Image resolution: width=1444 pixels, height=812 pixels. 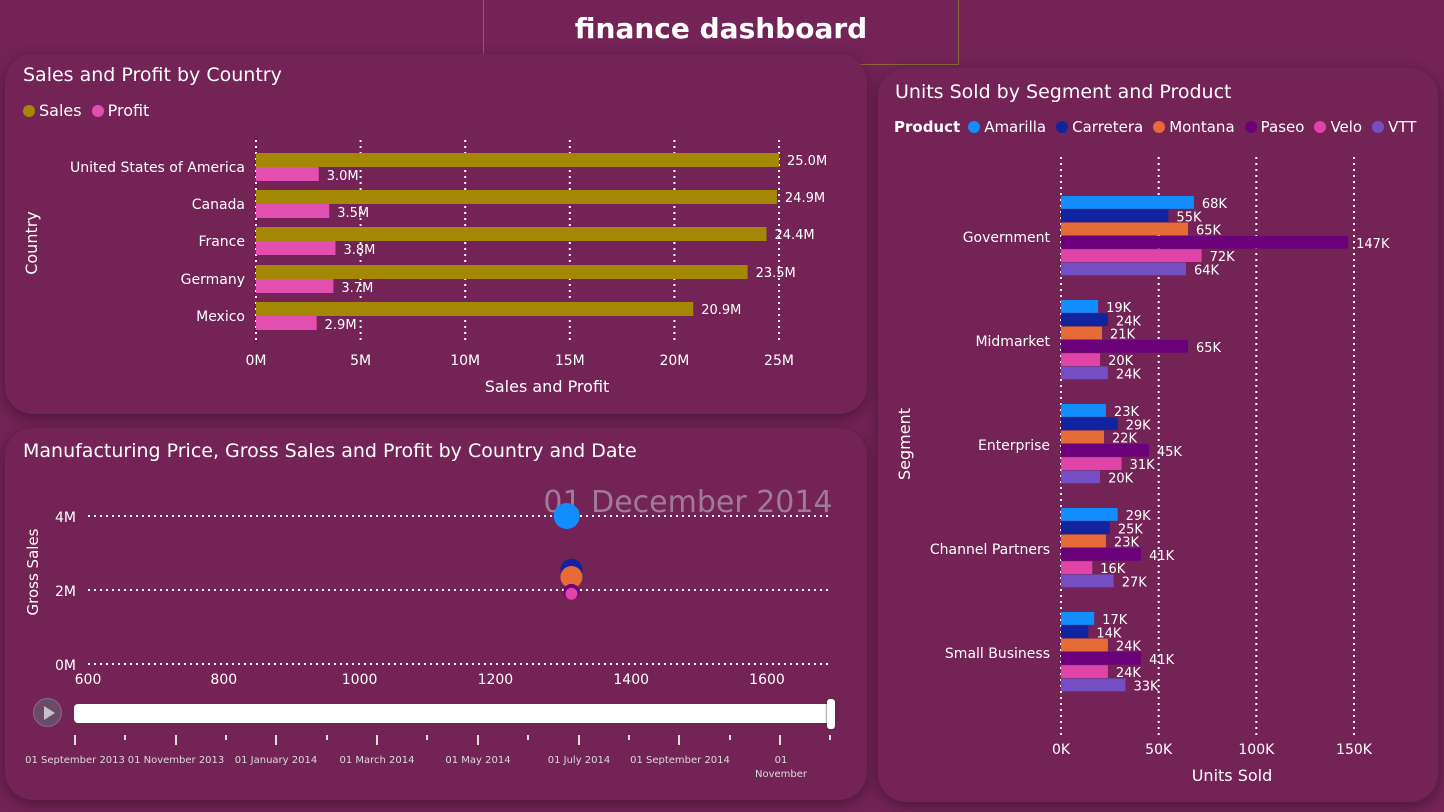 What do you see at coordinates (220, 317) in the screenshot?
I see `country-label: Mexico` at bounding box center [220, 317].